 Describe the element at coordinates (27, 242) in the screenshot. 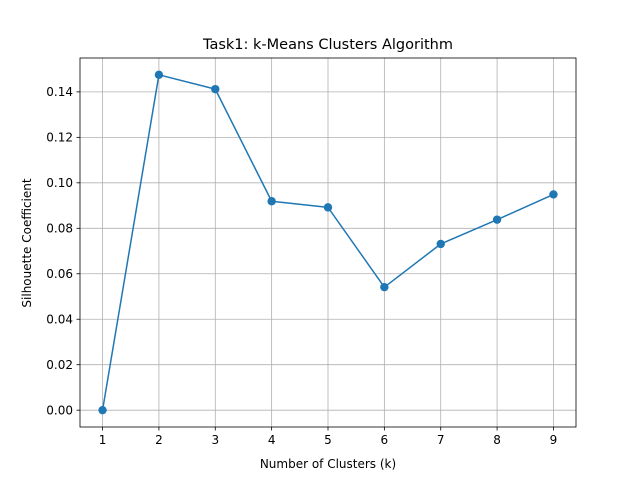

I see `y-axis-label: Silhouette Coefficient` at that location.